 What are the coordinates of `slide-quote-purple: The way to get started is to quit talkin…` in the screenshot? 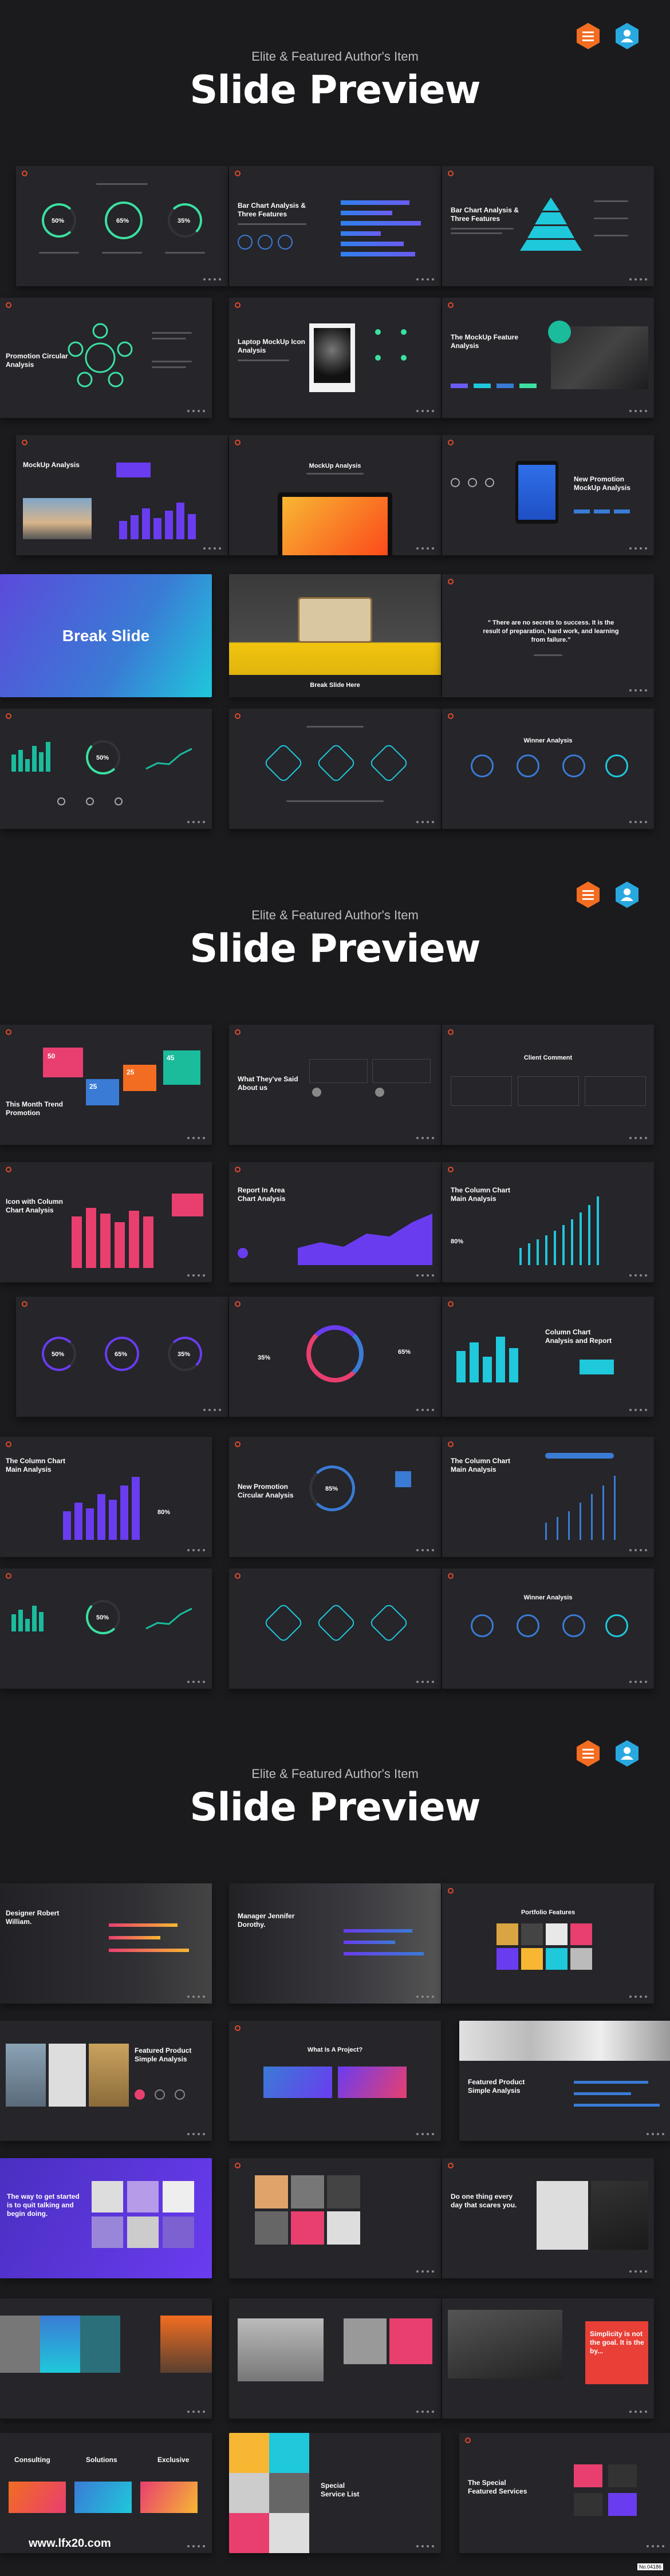 It's located at (106, 2218).